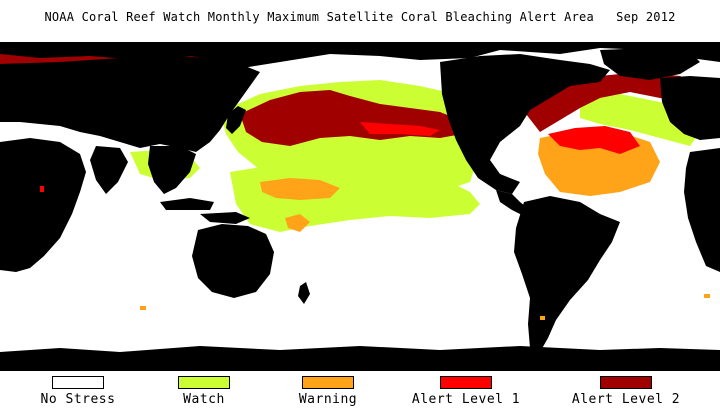  What do you see at coordinates (297, 223) in the screenshot?
I see `zone-warning-west-pacific` at bounding box center [297, 223].